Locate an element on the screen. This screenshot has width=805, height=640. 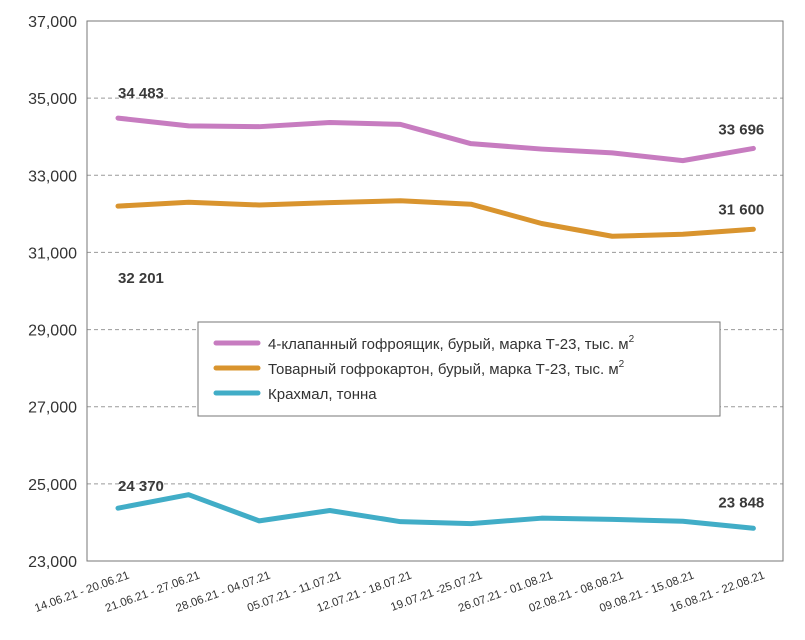
legend-item: Крахмал, тонна is located at coordinates (295, 394).